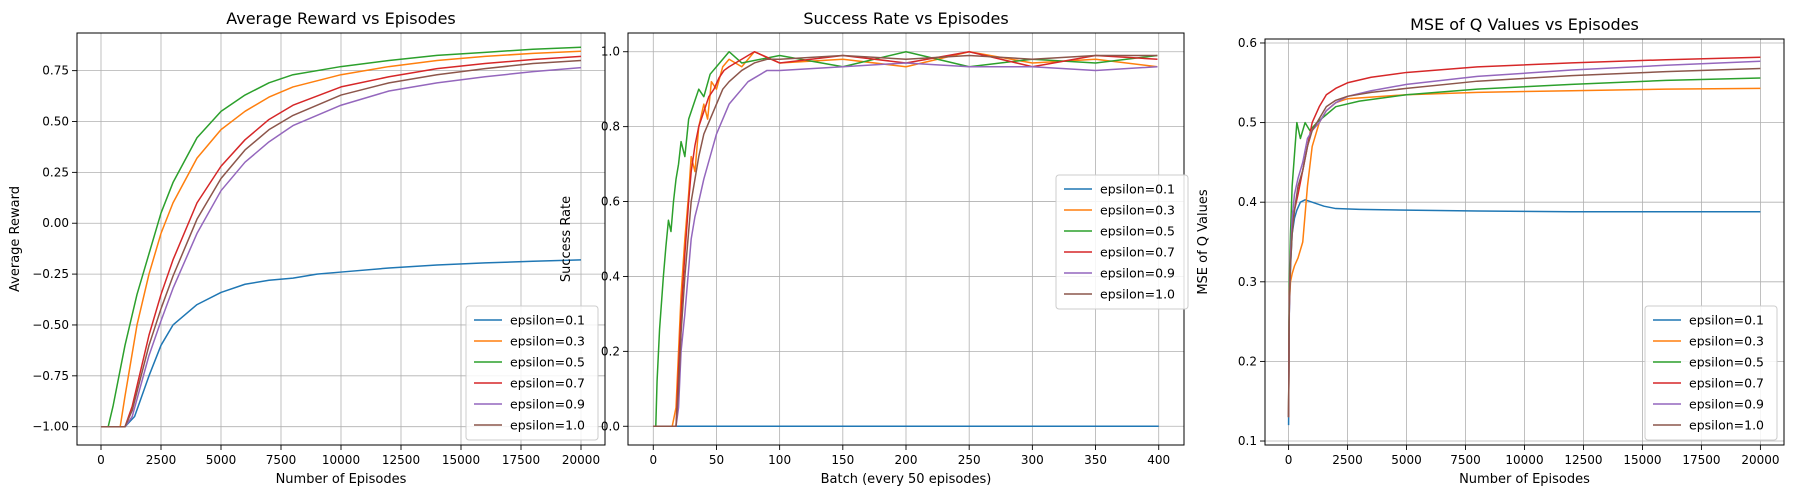 This screenshot has height=500, width=1800. I want to click on x-axis-label: Batch (every 50 episodes), so click(906, 479).